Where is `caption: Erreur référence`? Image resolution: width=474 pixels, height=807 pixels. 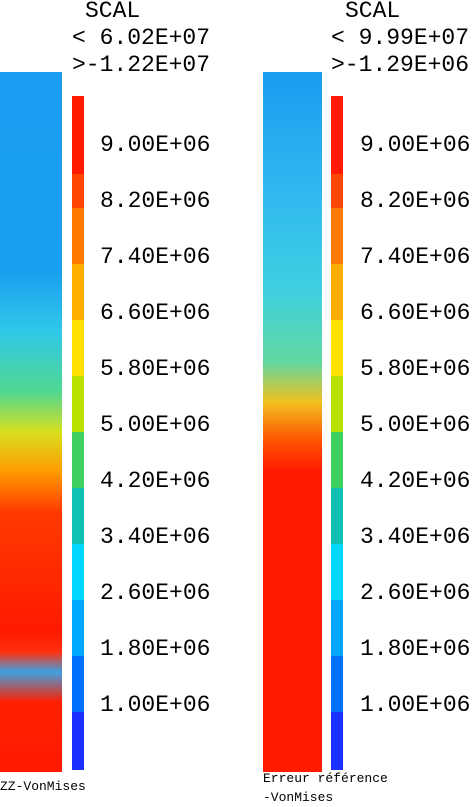 caption: Erreur référence is located at coordinates (325, 778).